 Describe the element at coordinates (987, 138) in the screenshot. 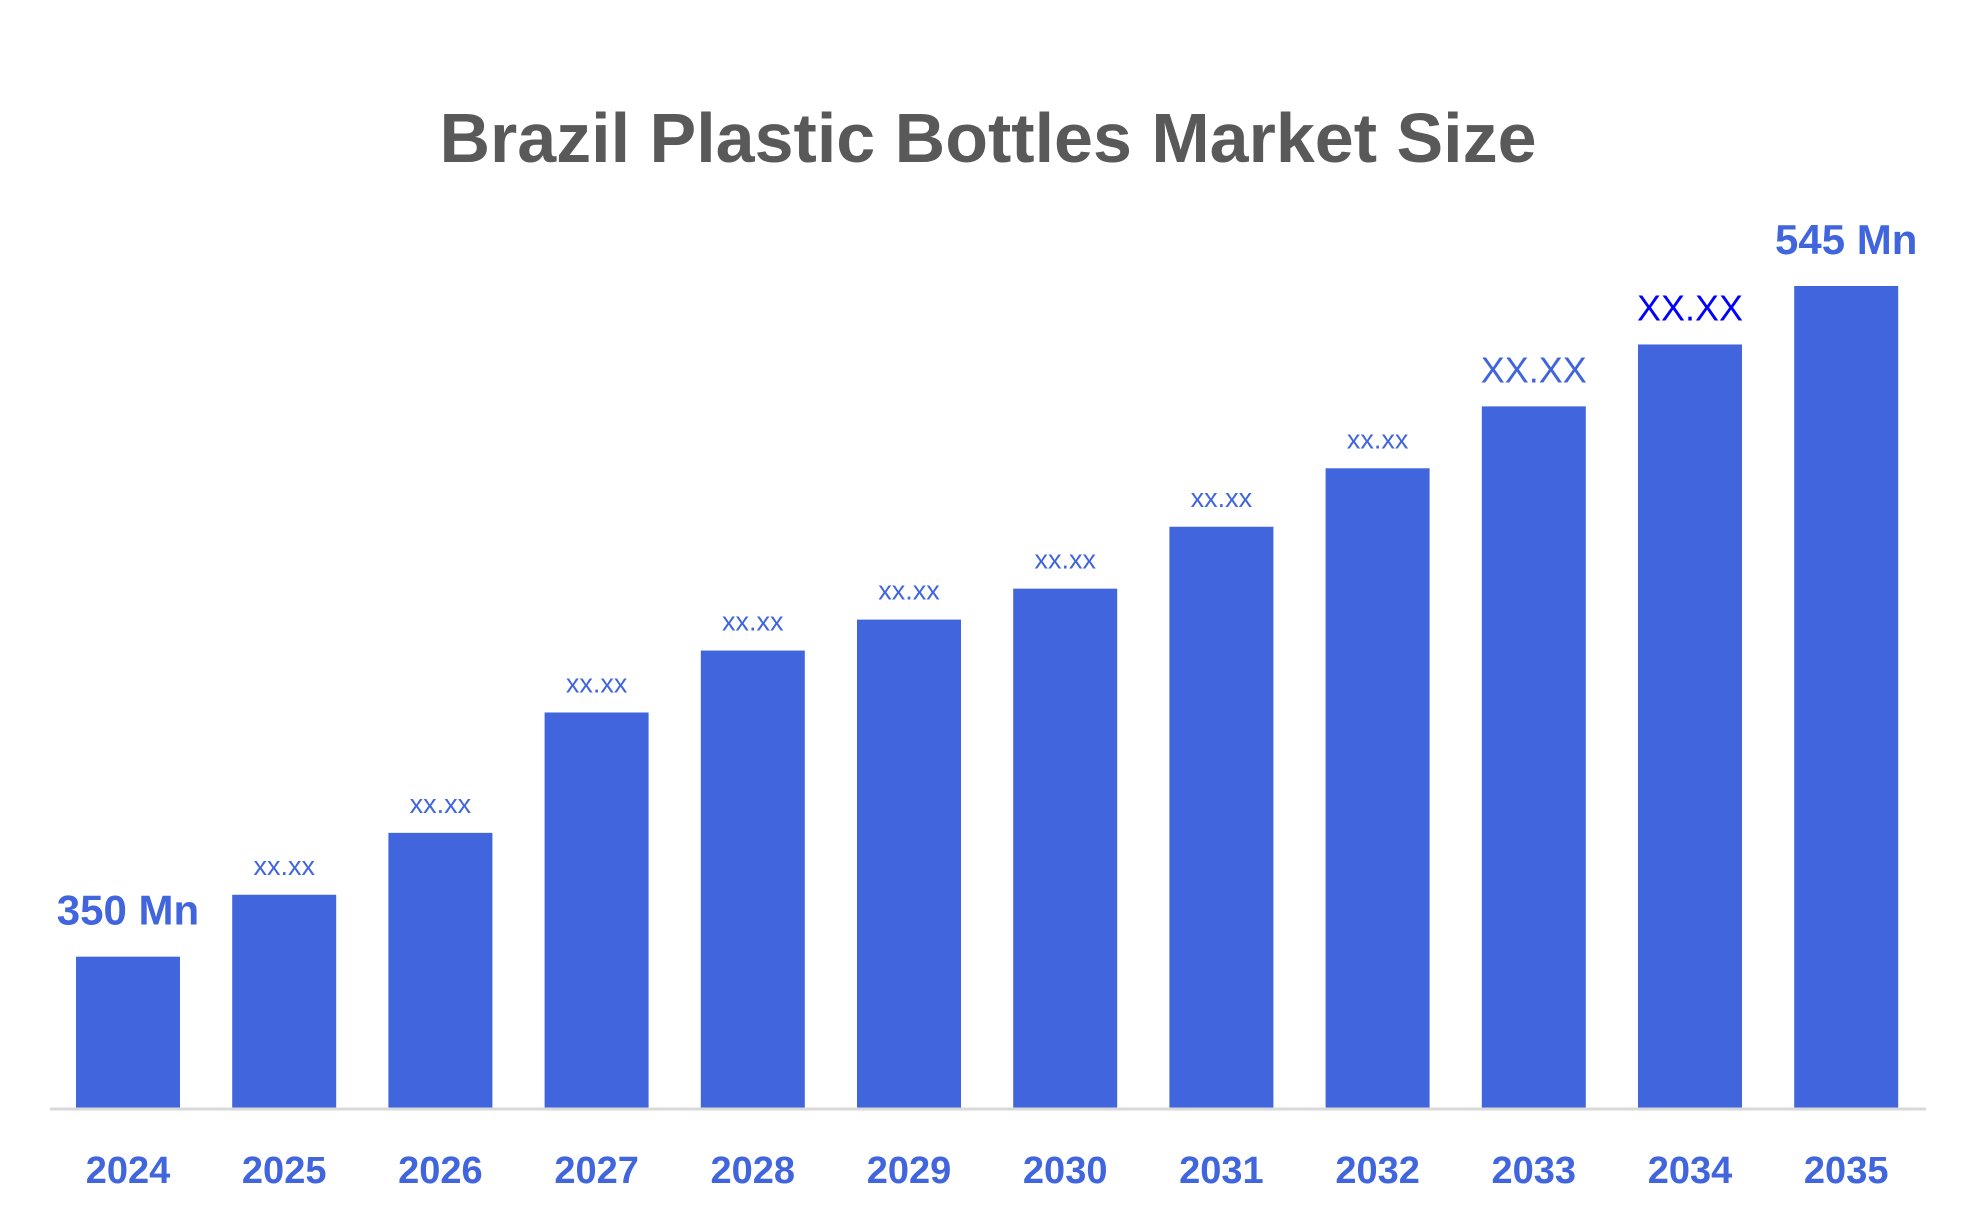

I see `chart-title: Brazil Plastic Bottles Market Size` at that location.